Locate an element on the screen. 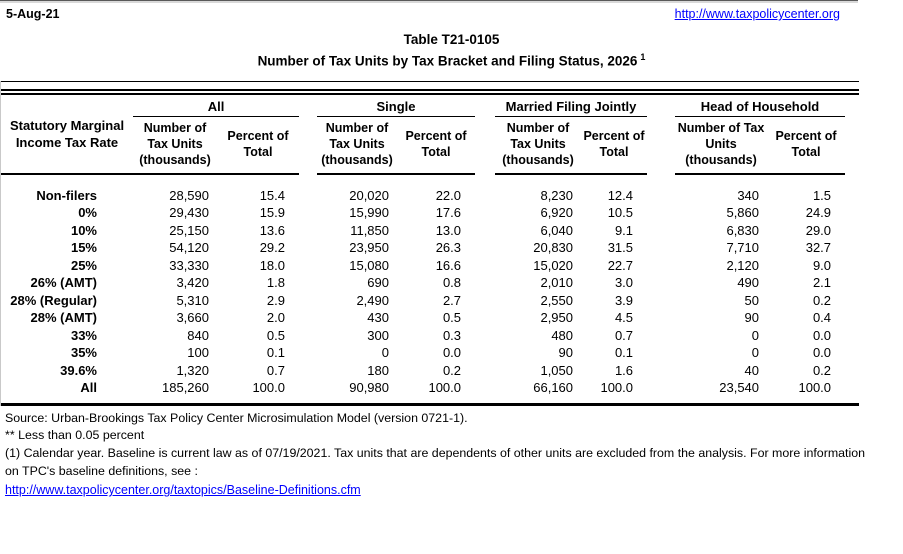 This screenshot has width=903, height=554. cell-value: 32.7 is located at coordinates (818, 248).